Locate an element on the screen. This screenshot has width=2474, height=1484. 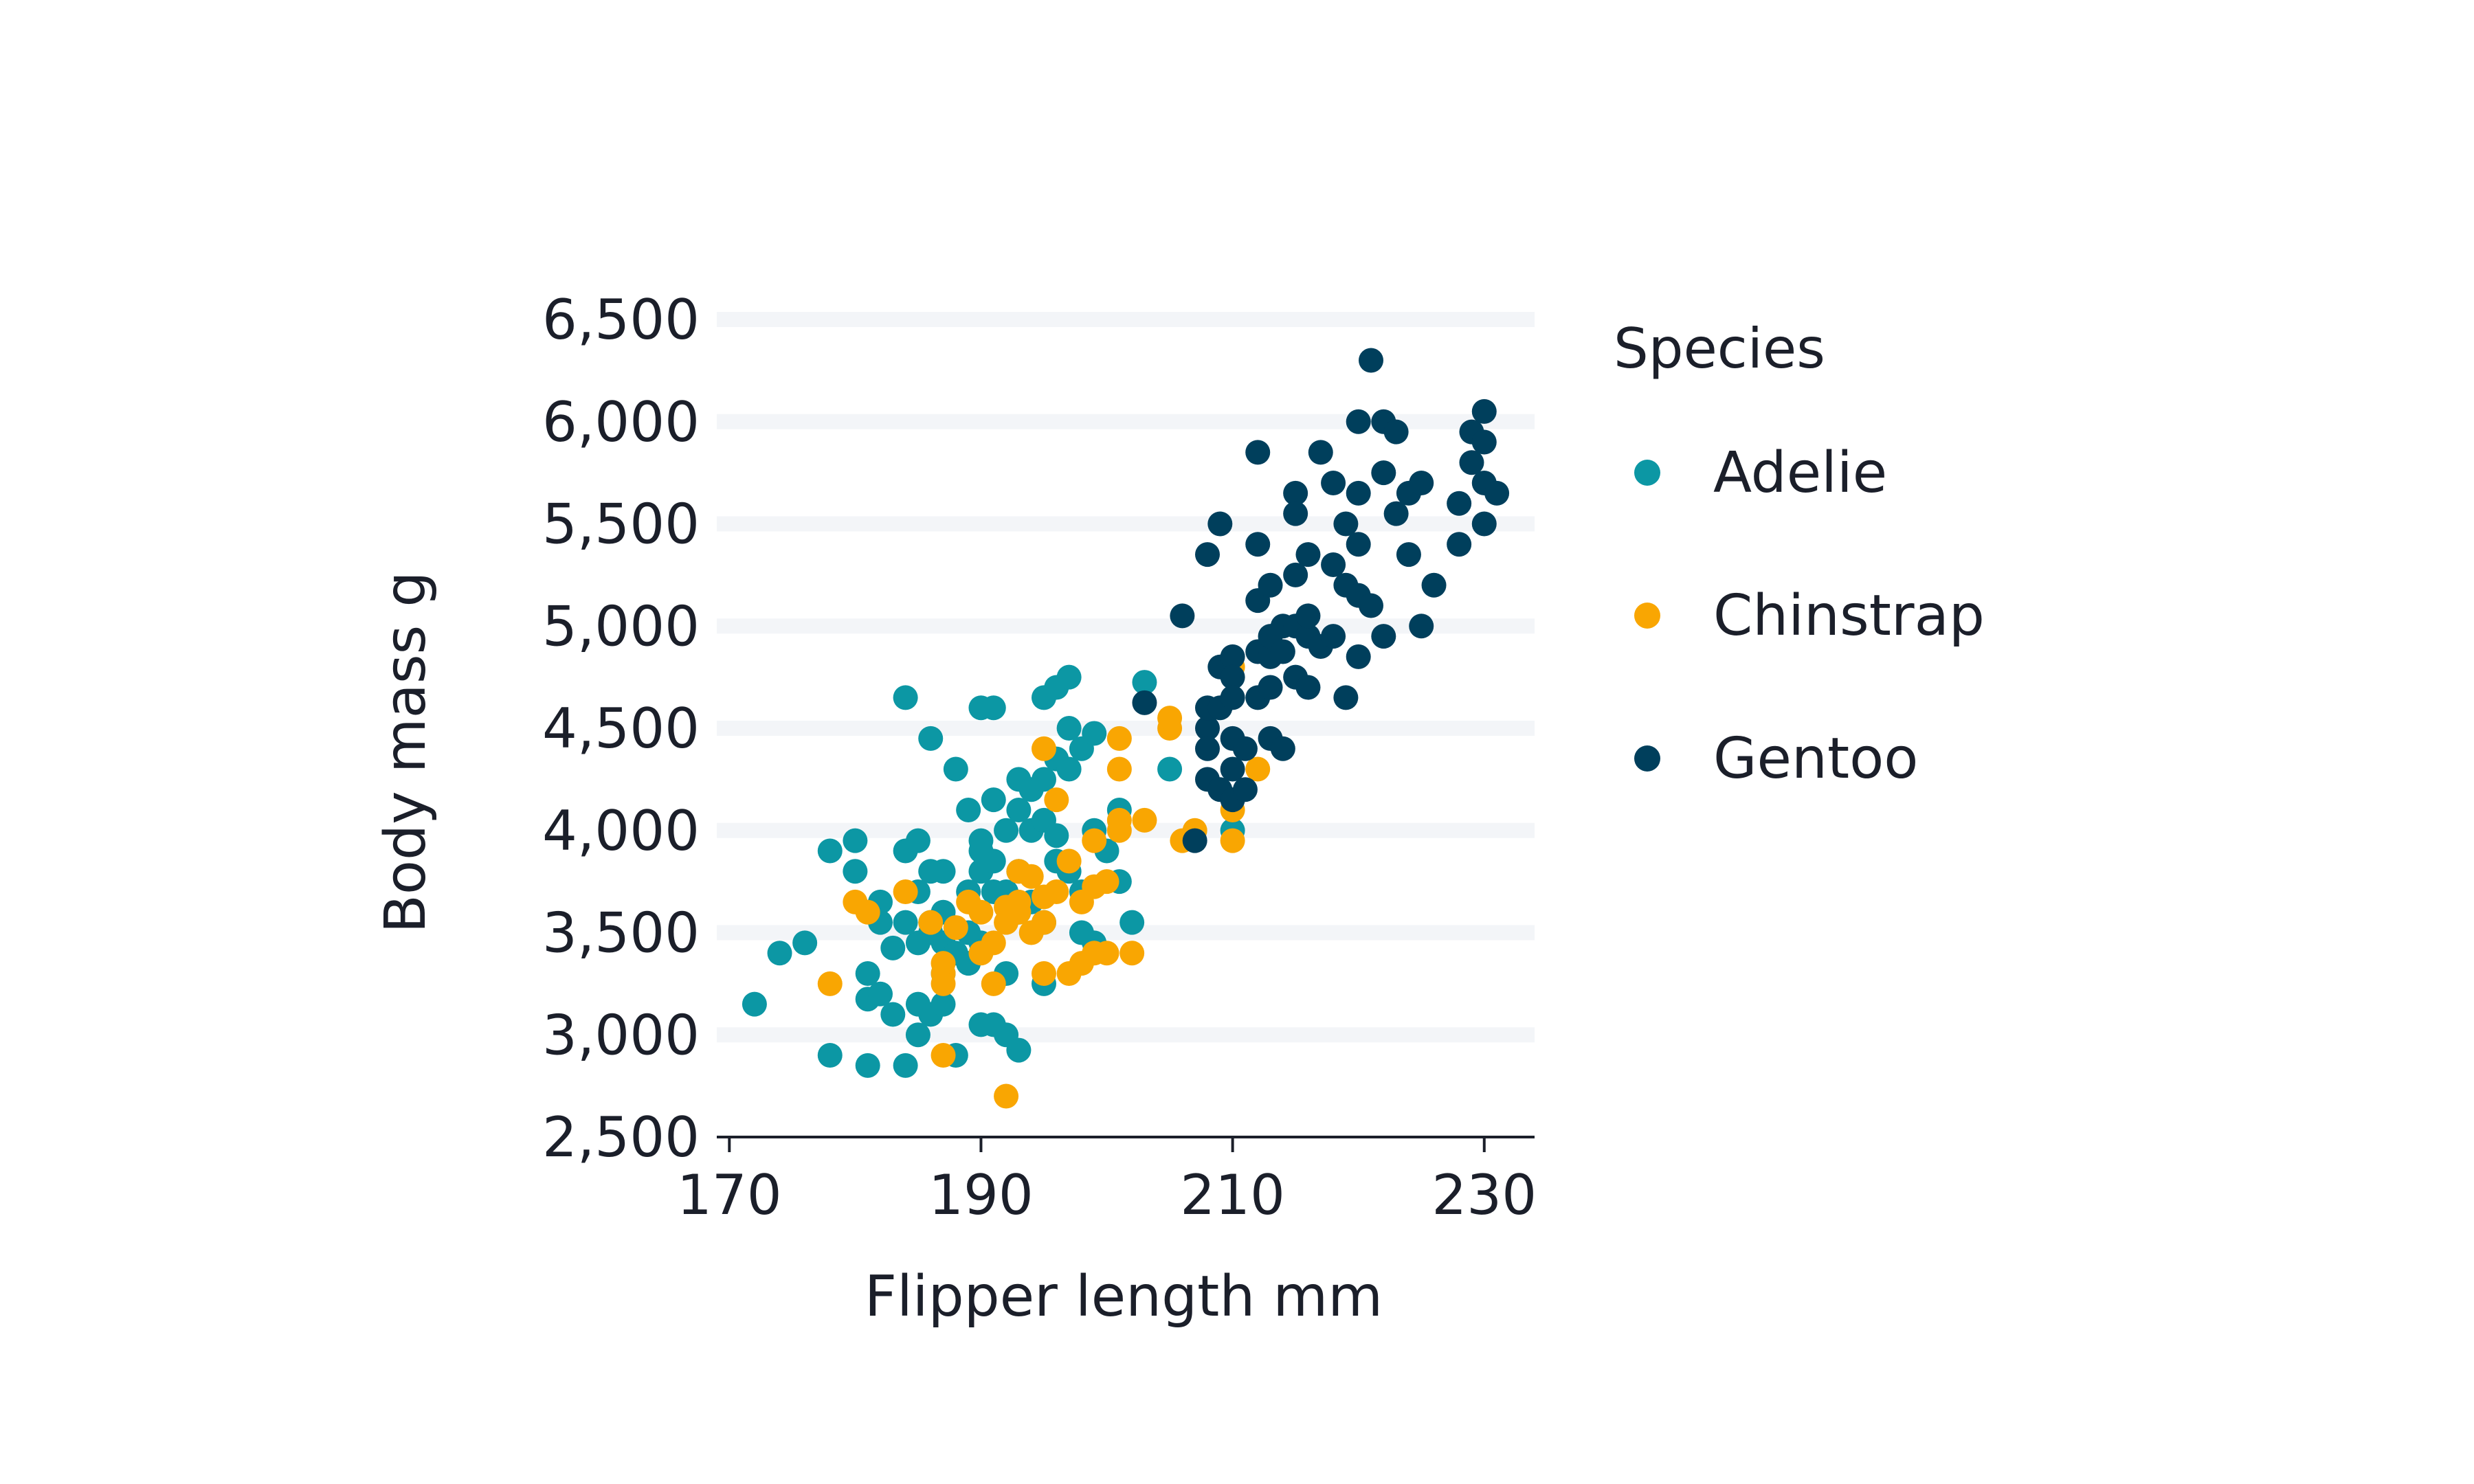
legend-marker-gentoo is located at coordinates (1647, 758).